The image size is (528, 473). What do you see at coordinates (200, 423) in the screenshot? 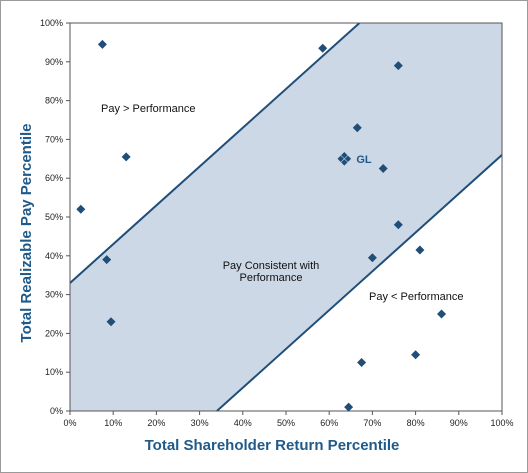
I see `x-tick-label: 30%` at bounding box center [200, 423].